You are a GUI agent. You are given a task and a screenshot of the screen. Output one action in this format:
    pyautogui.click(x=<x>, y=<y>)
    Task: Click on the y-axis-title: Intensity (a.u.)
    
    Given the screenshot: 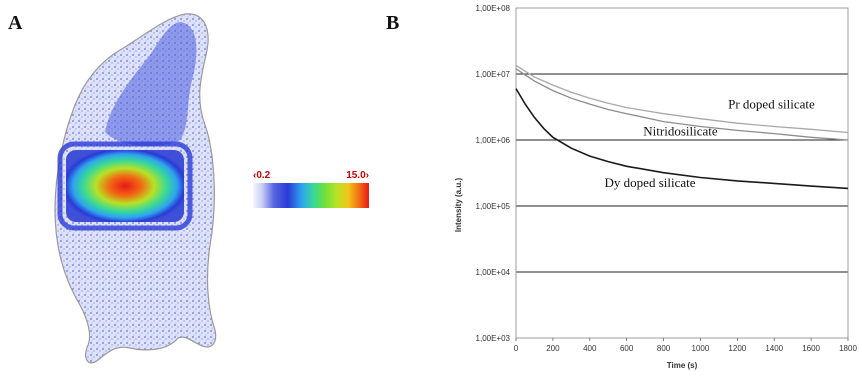 What is the action you would take?
    pyautogui.click(x=458, y=205)
    